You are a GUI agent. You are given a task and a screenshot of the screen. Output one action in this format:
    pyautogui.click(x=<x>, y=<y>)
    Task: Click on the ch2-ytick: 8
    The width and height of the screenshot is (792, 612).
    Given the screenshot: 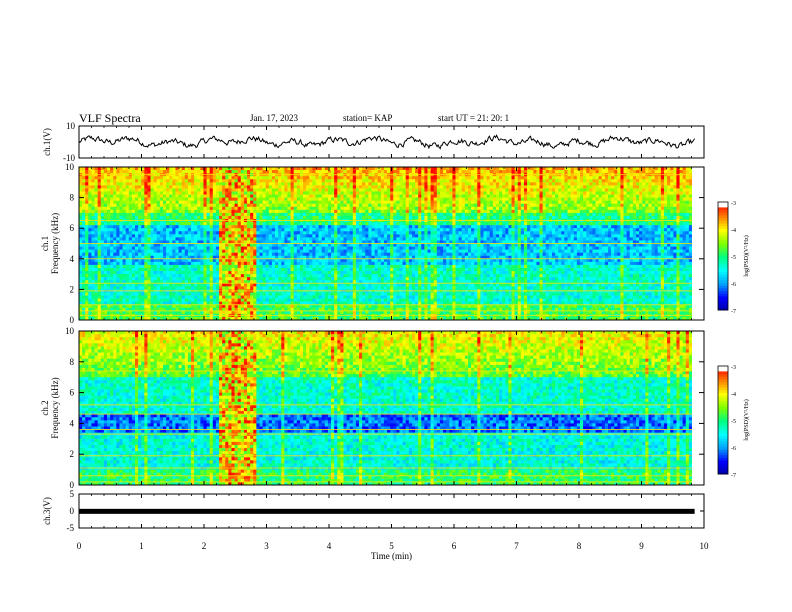 What is the action you would take?
    pyautogui.click(x=72, y=362)
    